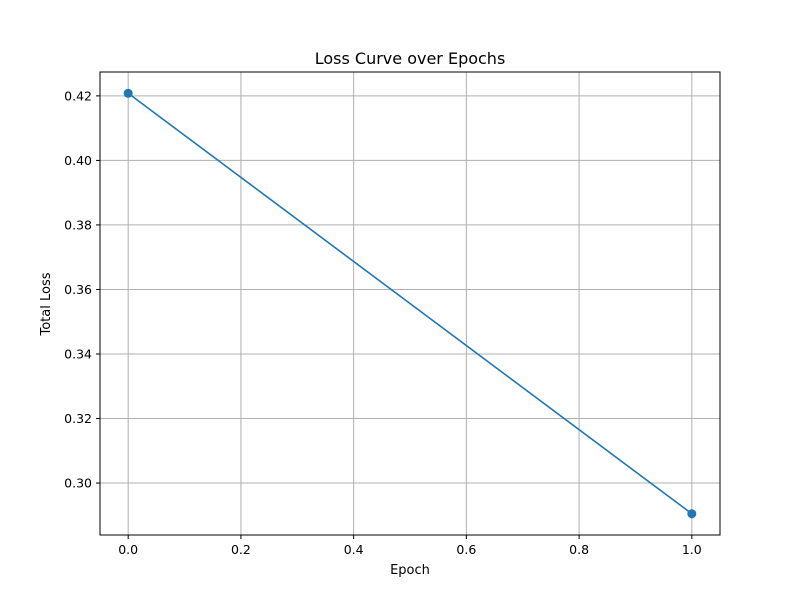 This screenshot has height=600, width=800. What do you see at coordinates (579, 549) in the screenshot?
I see `x-tick-label: 0.8` at bounding box center [579, 549].